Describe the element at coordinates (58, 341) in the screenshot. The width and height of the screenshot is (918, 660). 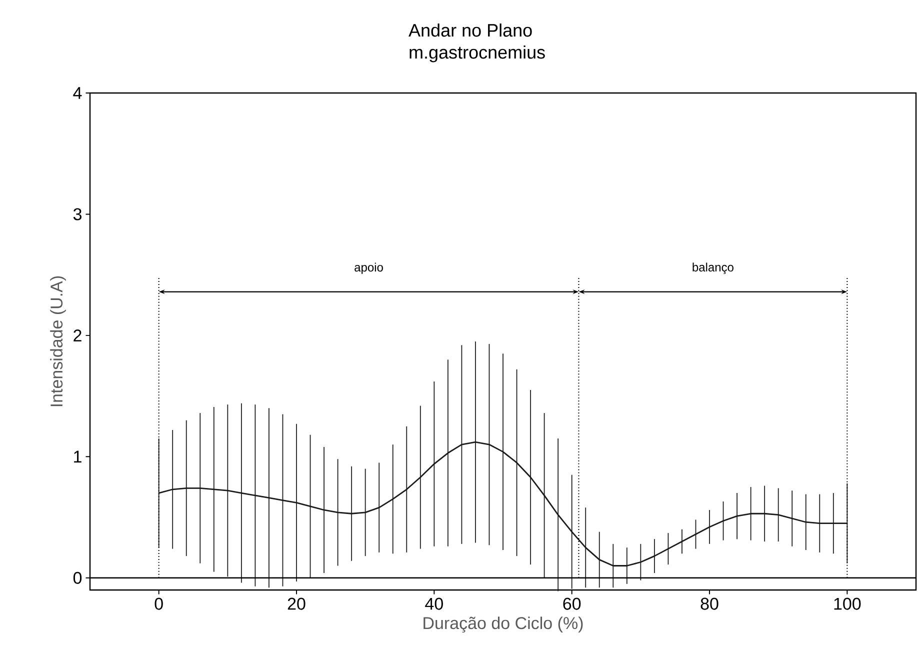
I see `y-axis-title: Intensidade (U.A)` at that location.